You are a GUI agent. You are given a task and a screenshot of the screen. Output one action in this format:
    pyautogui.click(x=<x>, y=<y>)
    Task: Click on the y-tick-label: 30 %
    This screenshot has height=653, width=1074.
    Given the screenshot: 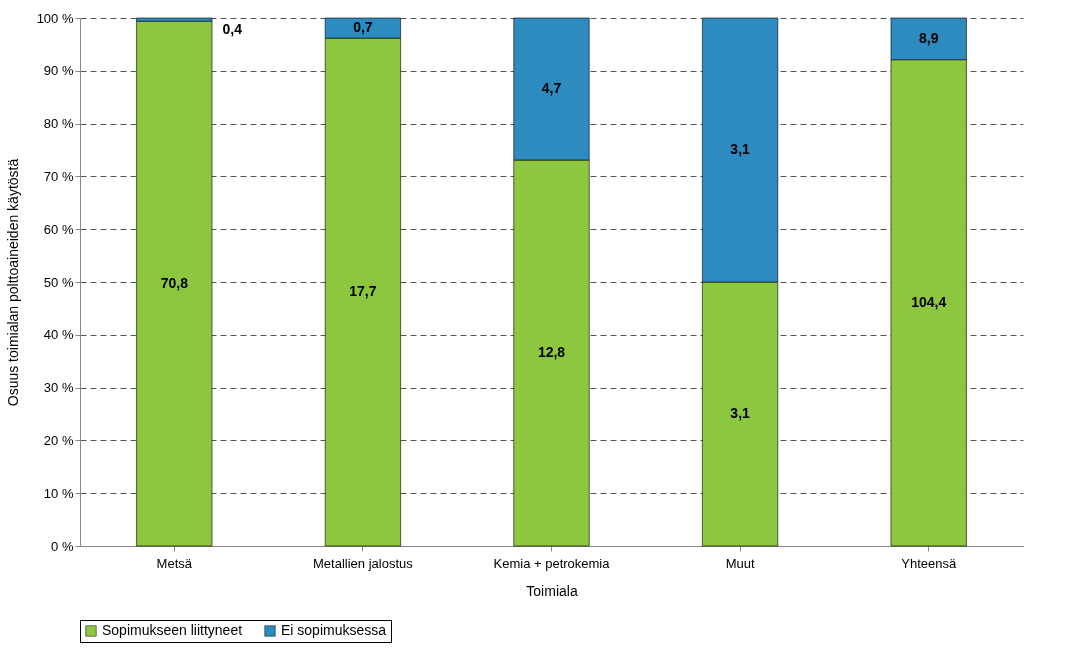 What is the action you would take?
    pyautogui.click(x=58, y=388)
    